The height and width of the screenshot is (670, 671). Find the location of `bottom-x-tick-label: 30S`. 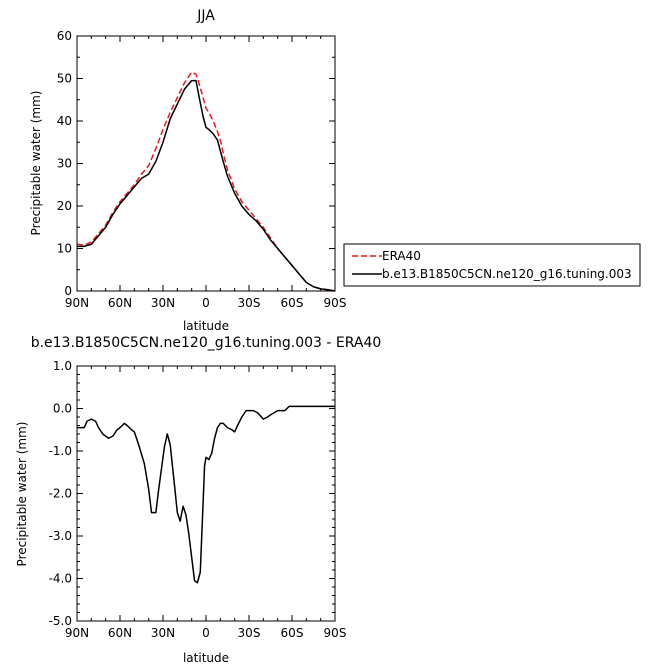

bottom-x-tick-label: 30S is located at coordinates (249, 633).